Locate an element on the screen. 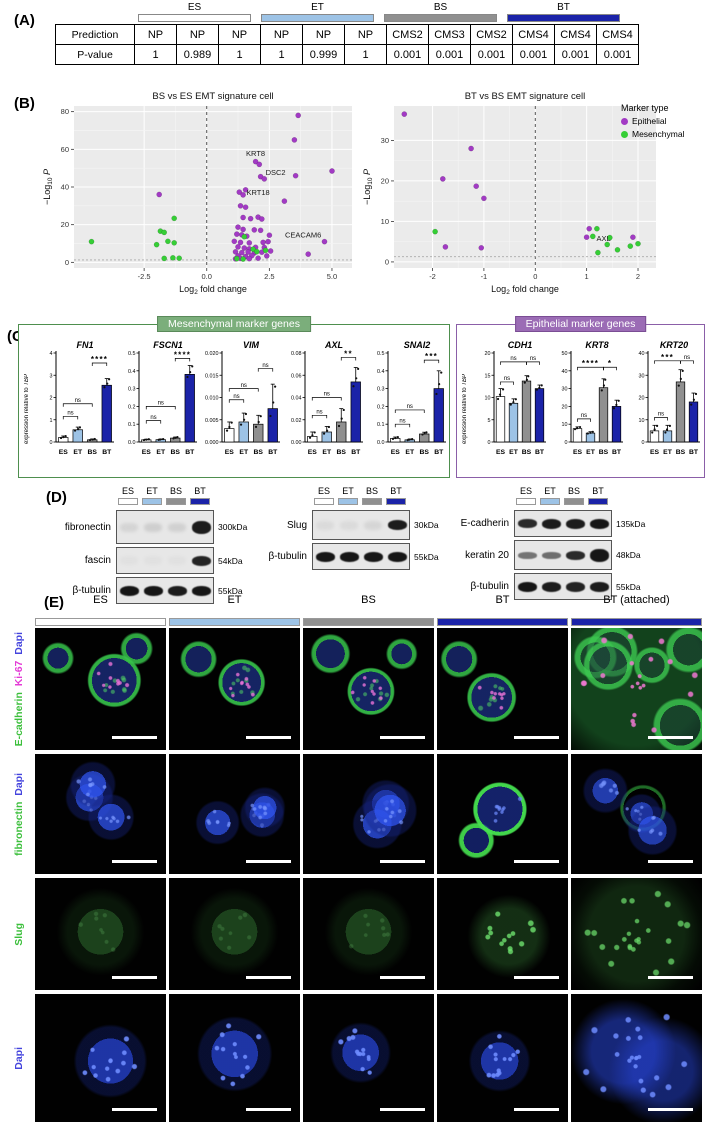  column-header-4: BT is located at coordinates (502, 600).